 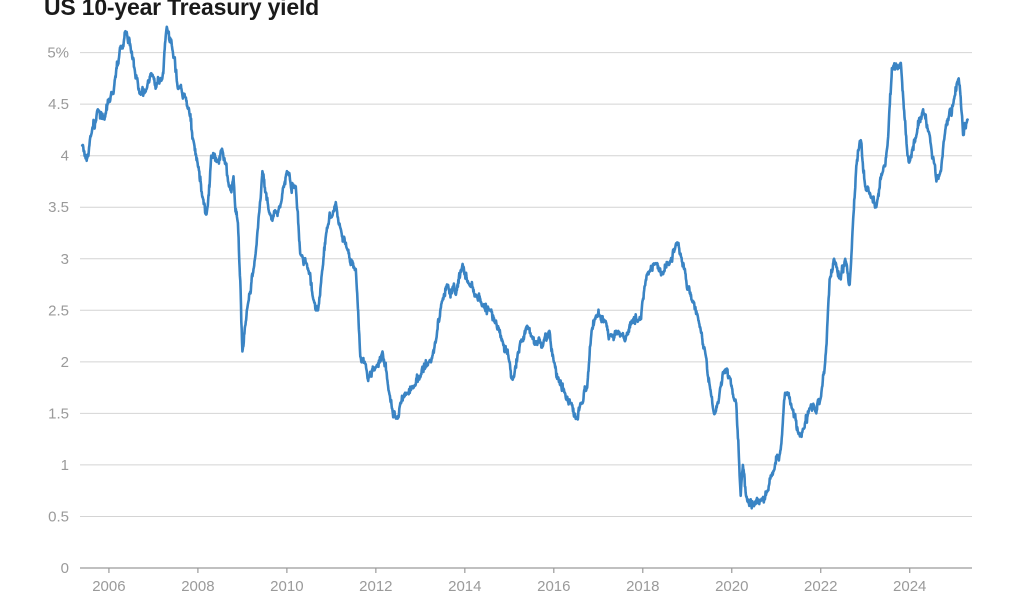 I want to click on y-tick-label: 3, so click(x=65, y=259).